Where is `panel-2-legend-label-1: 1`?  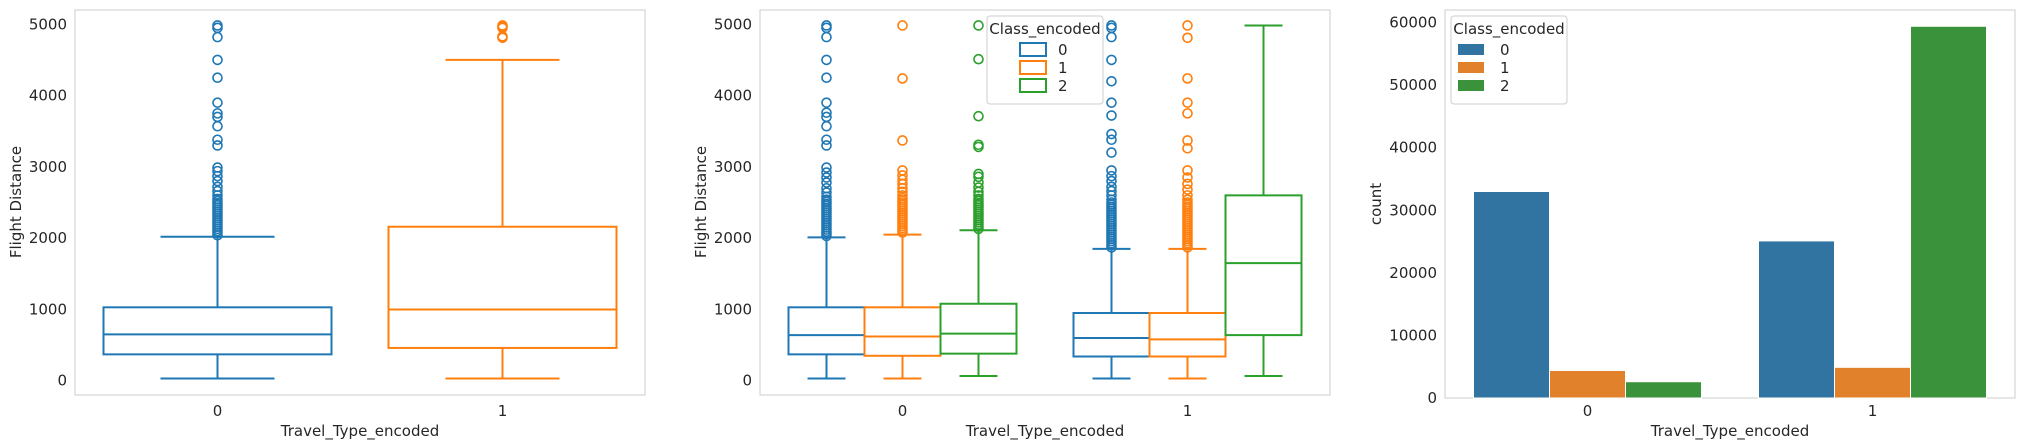
panel-2-legend-label-1: 1 is located at coordinates (1063, 68).